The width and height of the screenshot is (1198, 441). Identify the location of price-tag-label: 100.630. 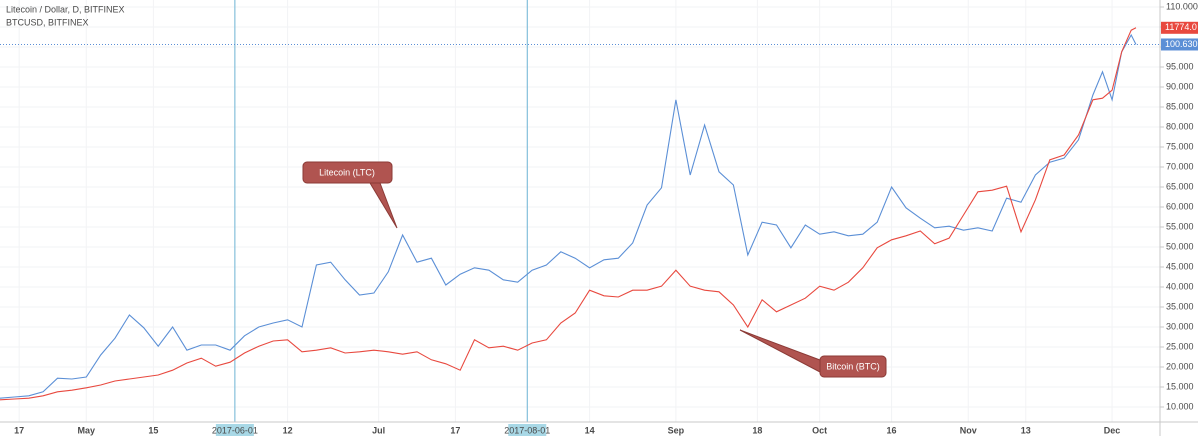
(1181, 44).